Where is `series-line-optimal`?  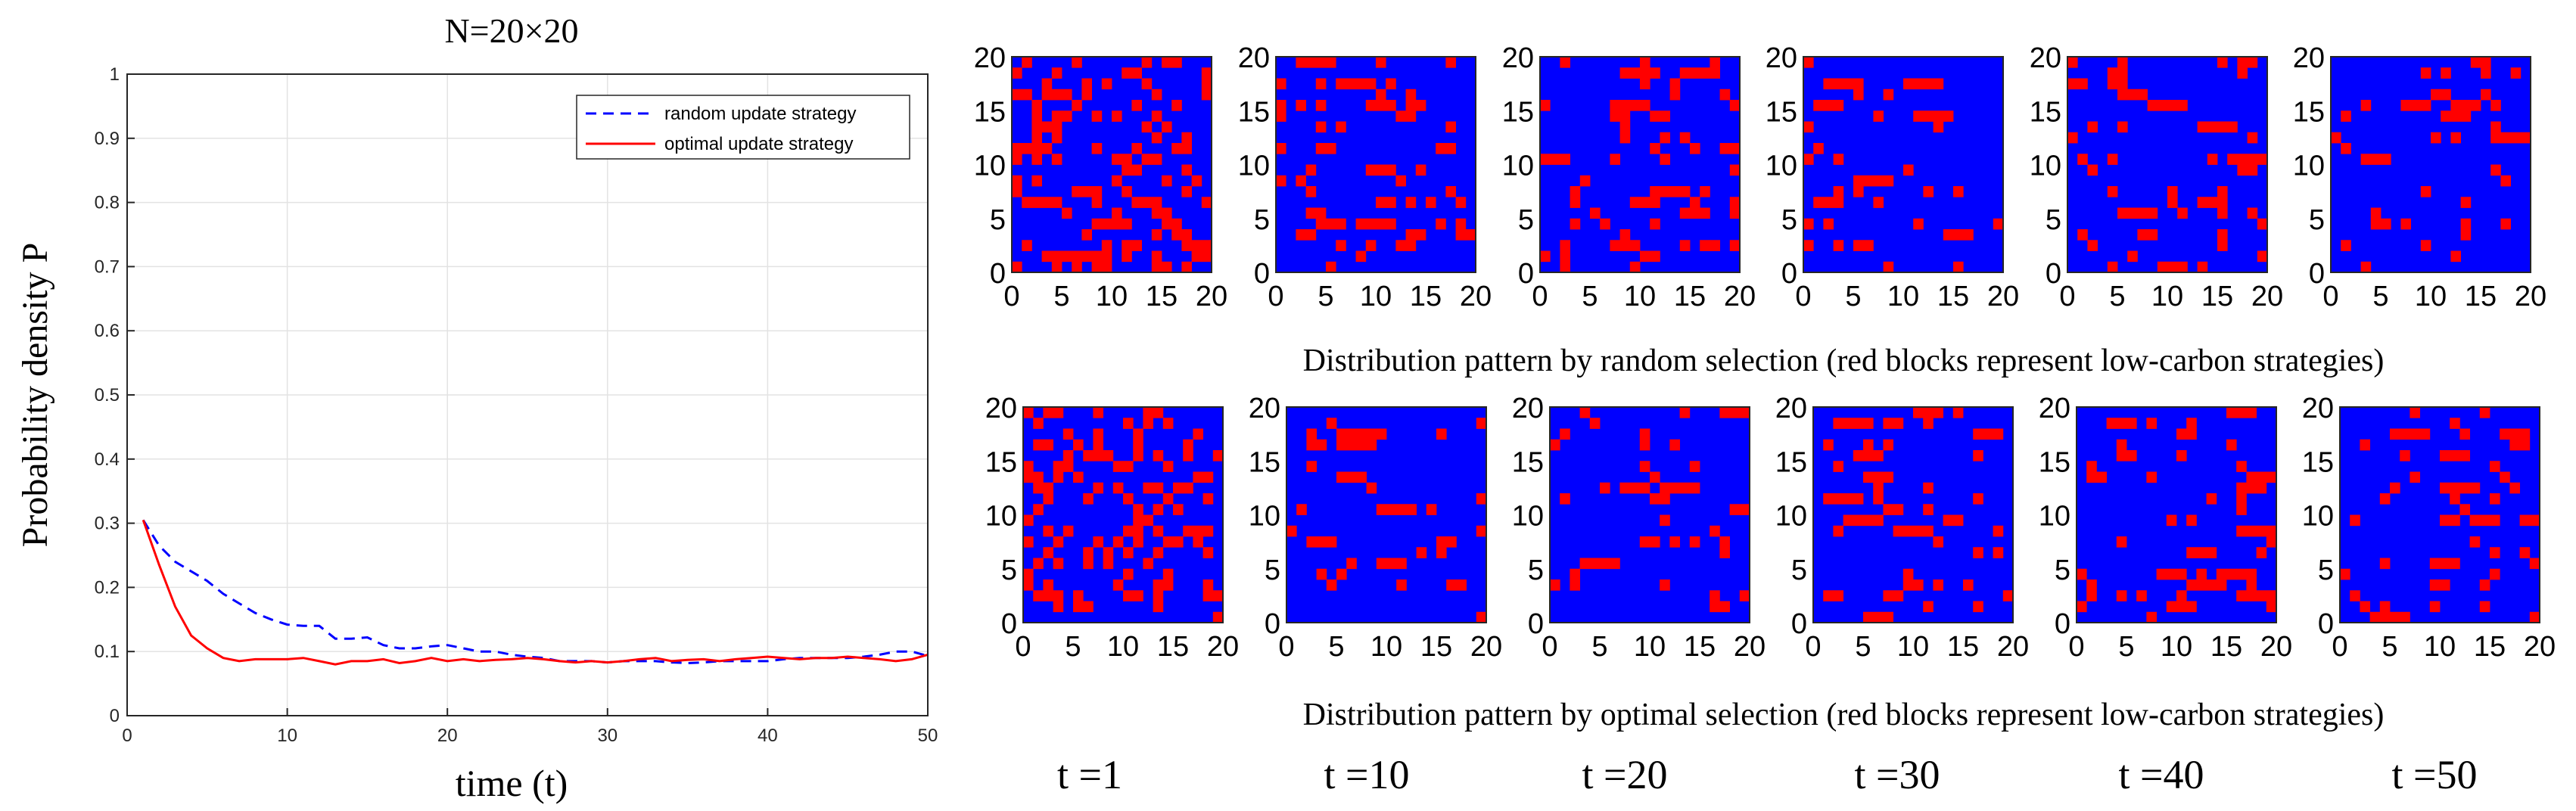 series-line-optimal is located at coordinates (535, 592).